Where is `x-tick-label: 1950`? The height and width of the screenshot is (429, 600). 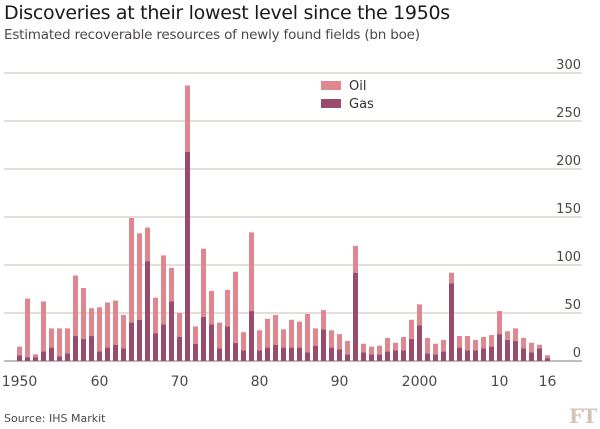
x-tick-label: 1950 is located at coordinates (20, 382).